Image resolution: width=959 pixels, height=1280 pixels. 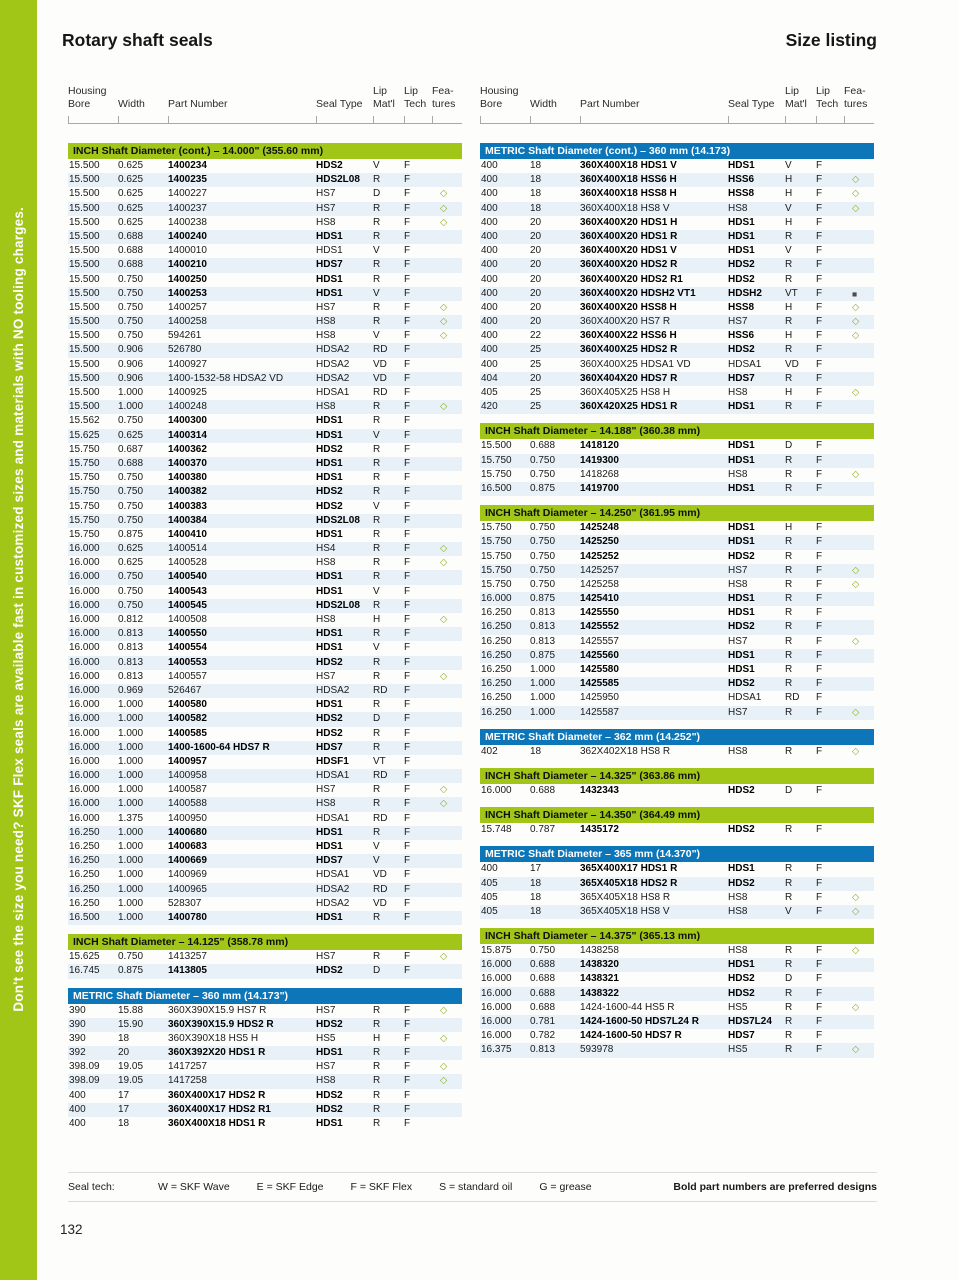 What do you see at coordinates (536, 350) in the screenshot?
I see `cell-width: 25` at bounding box center [536, 350].